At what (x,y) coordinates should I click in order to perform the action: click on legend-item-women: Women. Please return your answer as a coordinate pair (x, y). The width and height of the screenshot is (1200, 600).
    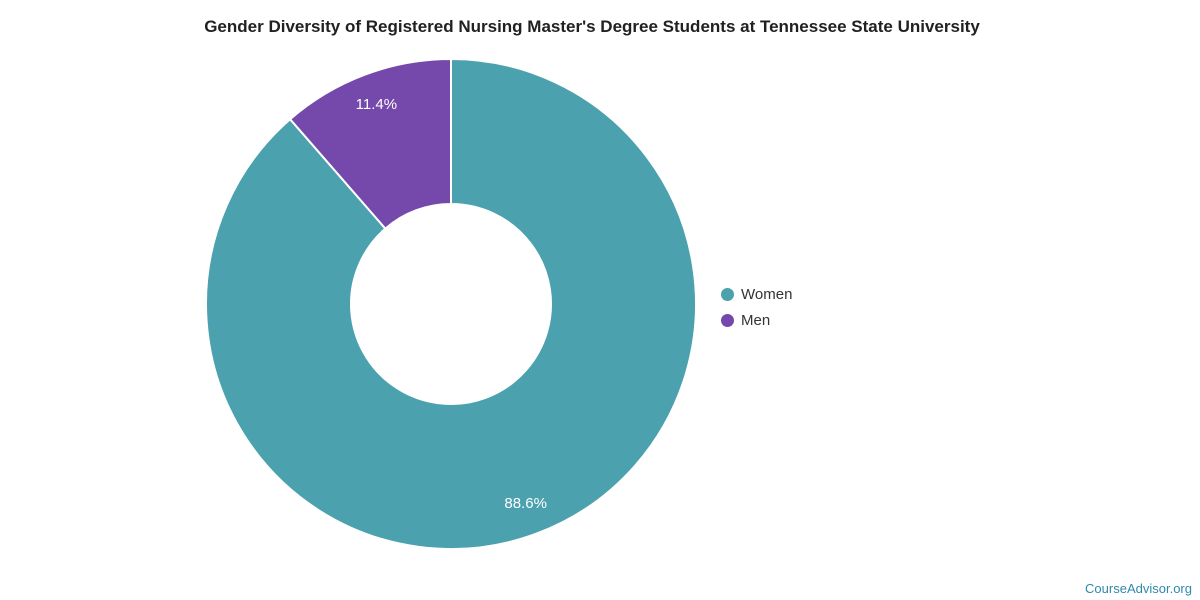
    Looking at the image, I should click on (756, 294).